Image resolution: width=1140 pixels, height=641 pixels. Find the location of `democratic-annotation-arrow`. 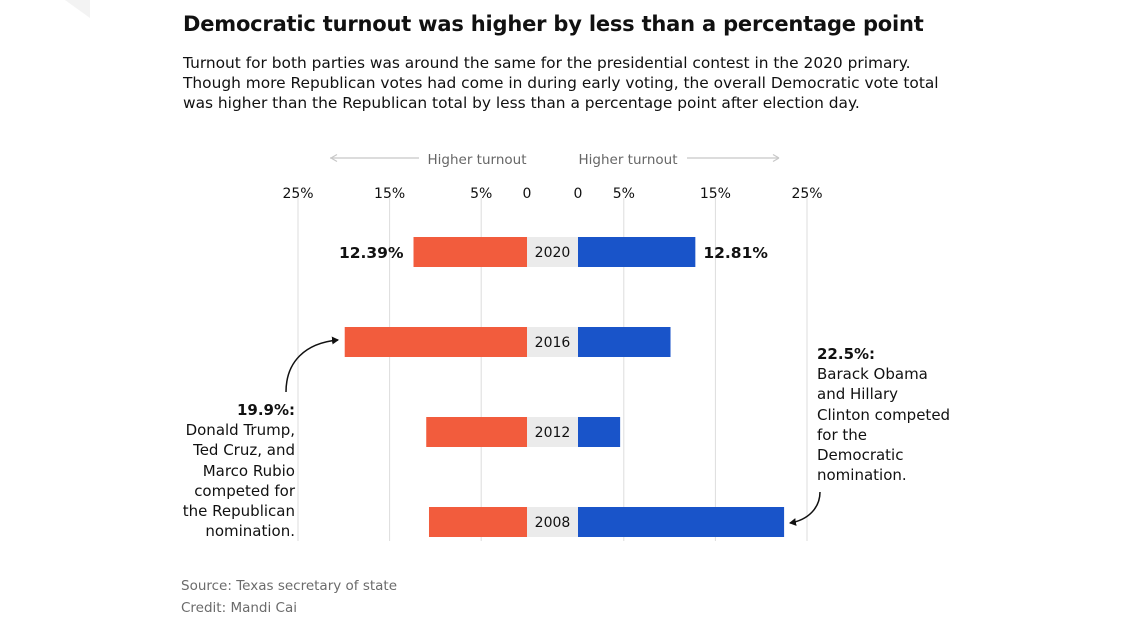

democratic-annotation-arrow is located at coordinates (805, 508).